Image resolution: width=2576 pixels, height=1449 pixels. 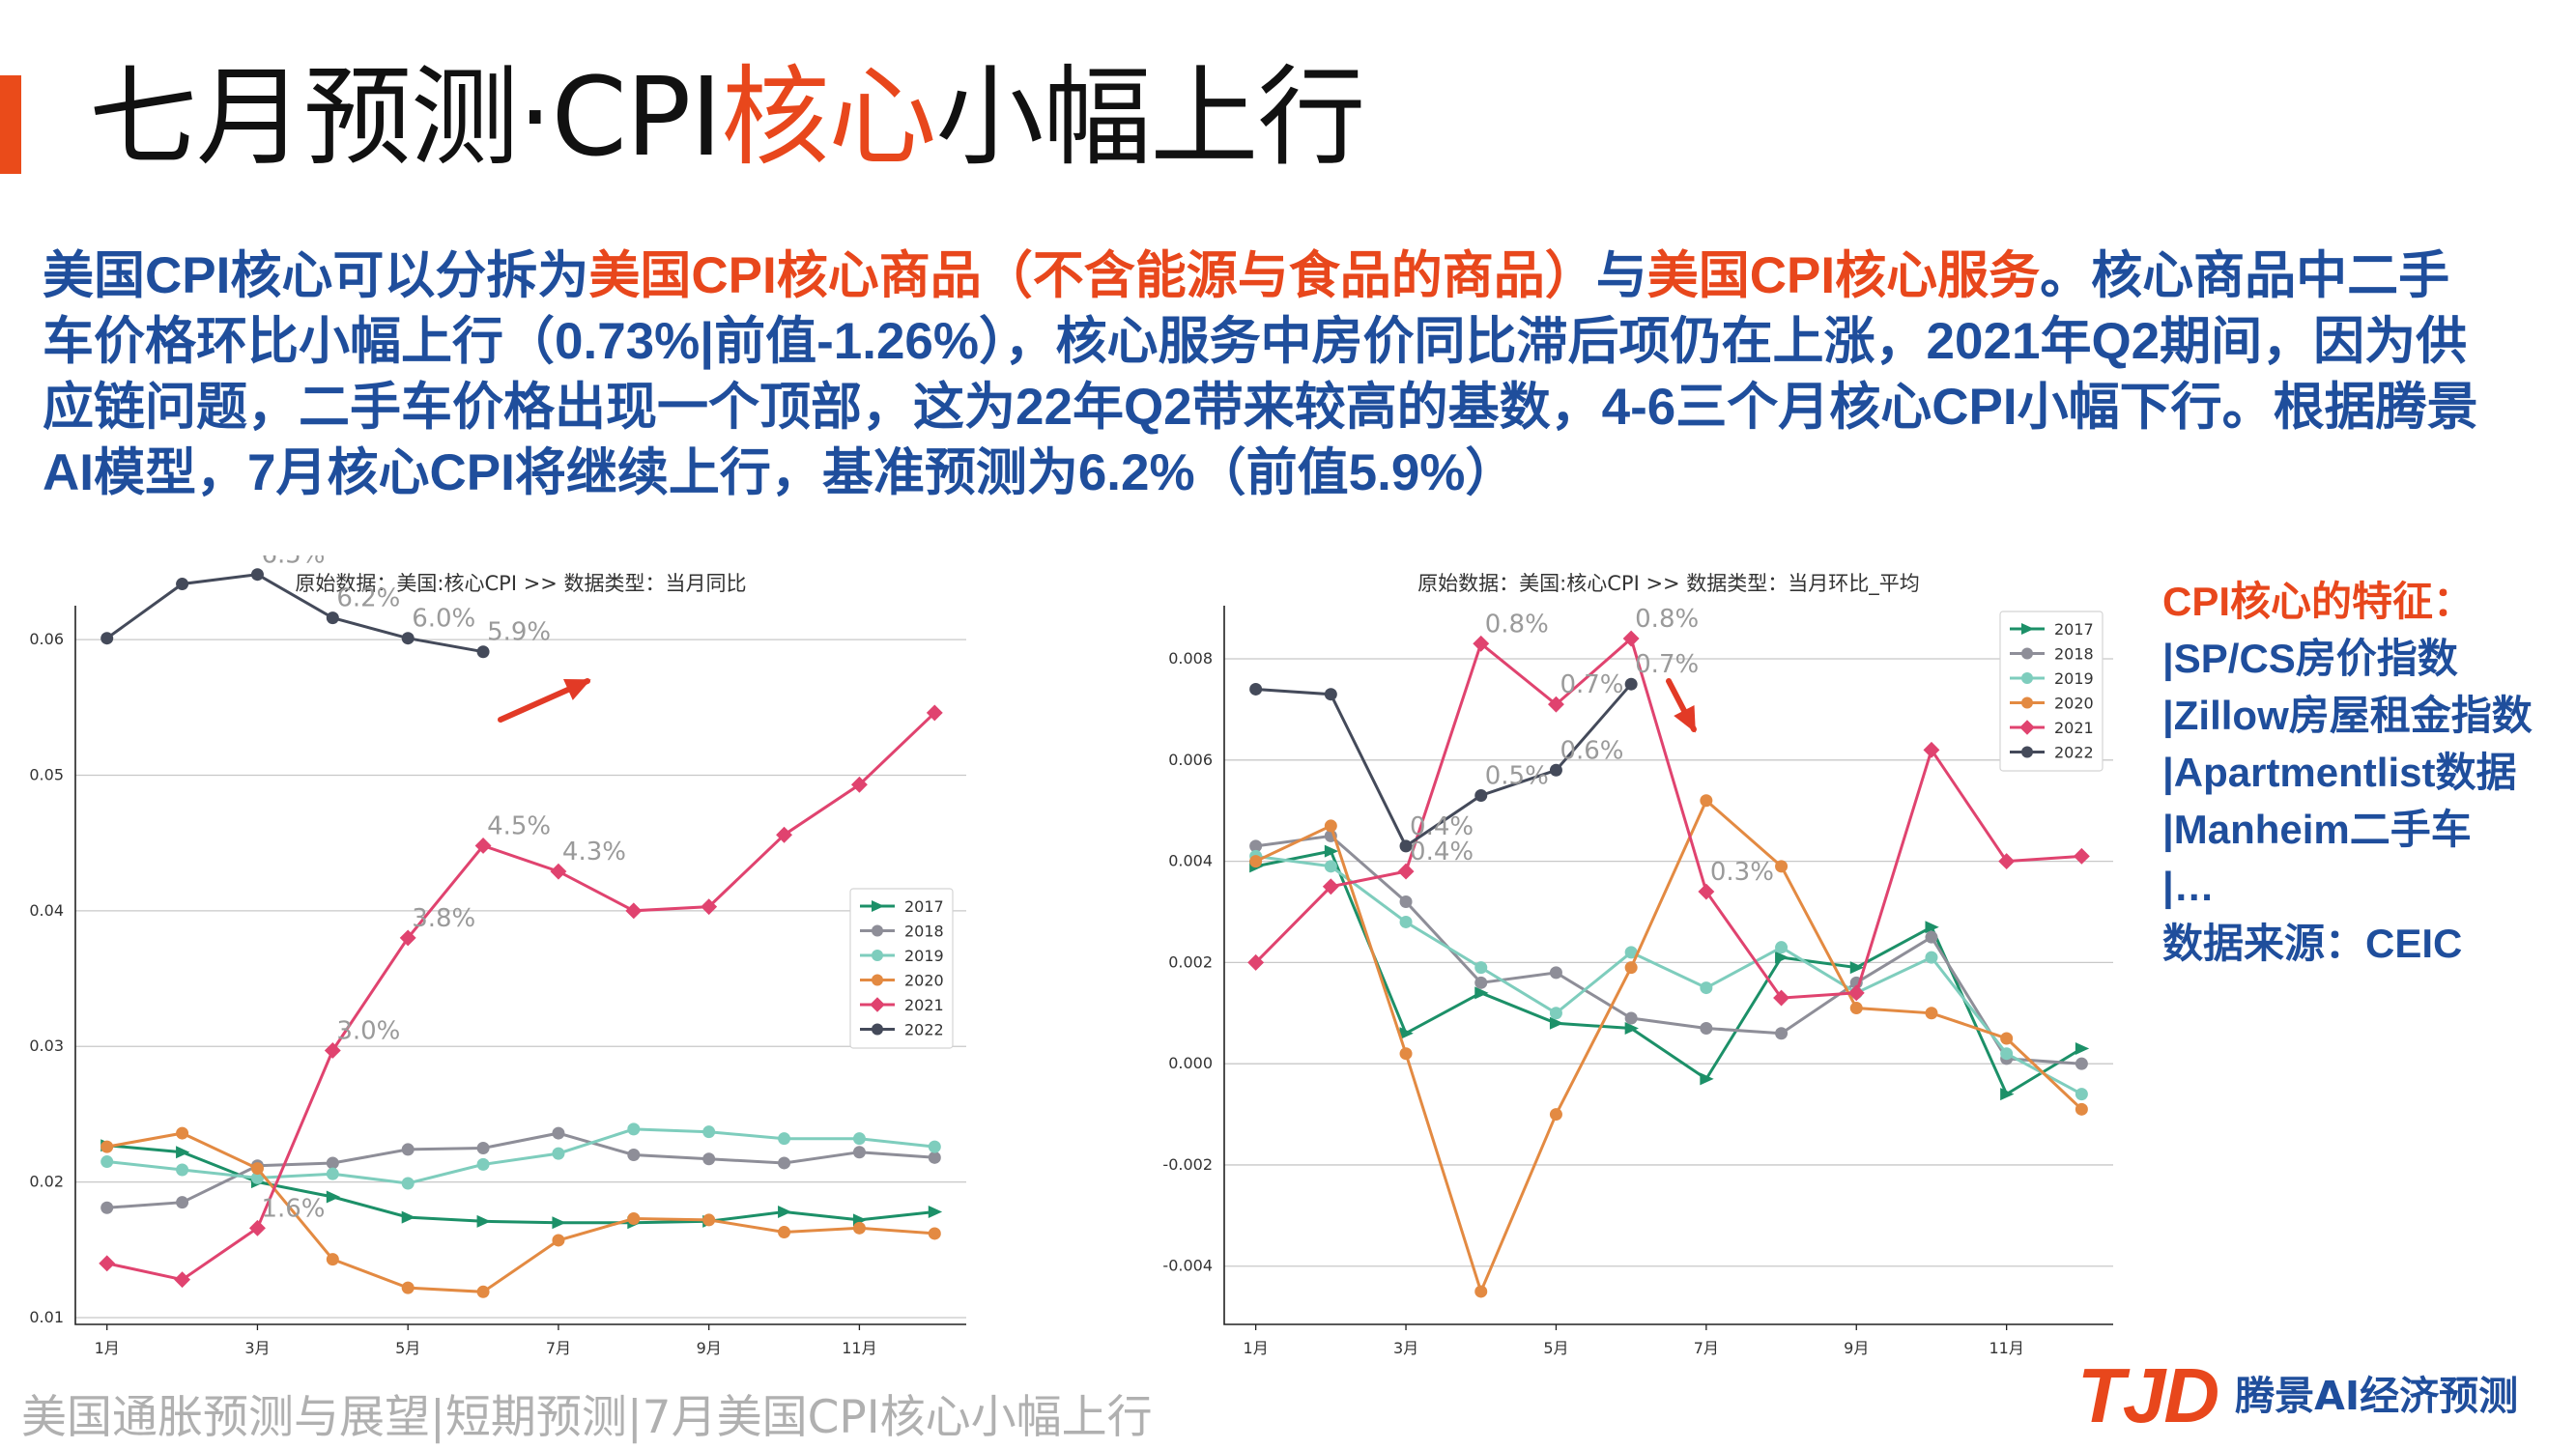 What do you see at coordinates (368, 1030) in the screenshot?
I see `data-label: 3.0%` at bounding box center [368, 1030].